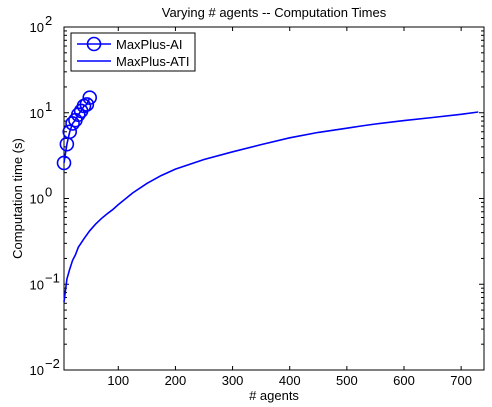 This screenshot has width=492, height=407. I want to click on legend-item: MaxPlus-ATI, so click(133, 61).